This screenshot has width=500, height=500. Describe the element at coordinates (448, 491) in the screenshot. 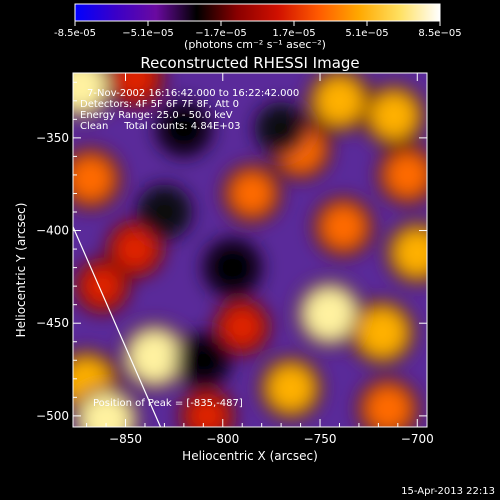

I see `footer-date: 15-Apr-2013 22:13` at that location.